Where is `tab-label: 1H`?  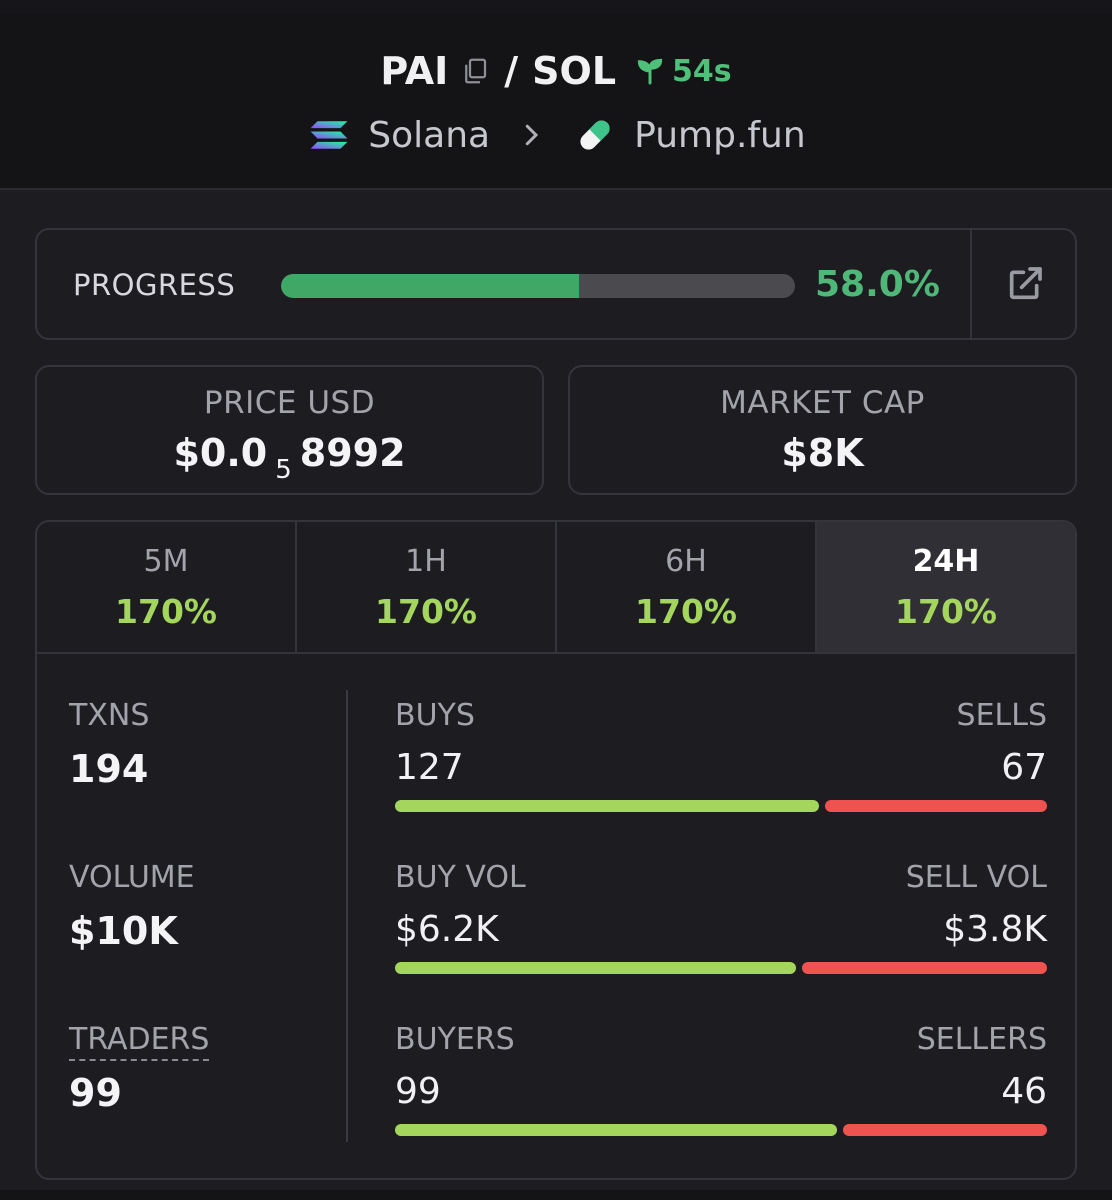 tab-label: 1H is located at coordinates (426, 561).